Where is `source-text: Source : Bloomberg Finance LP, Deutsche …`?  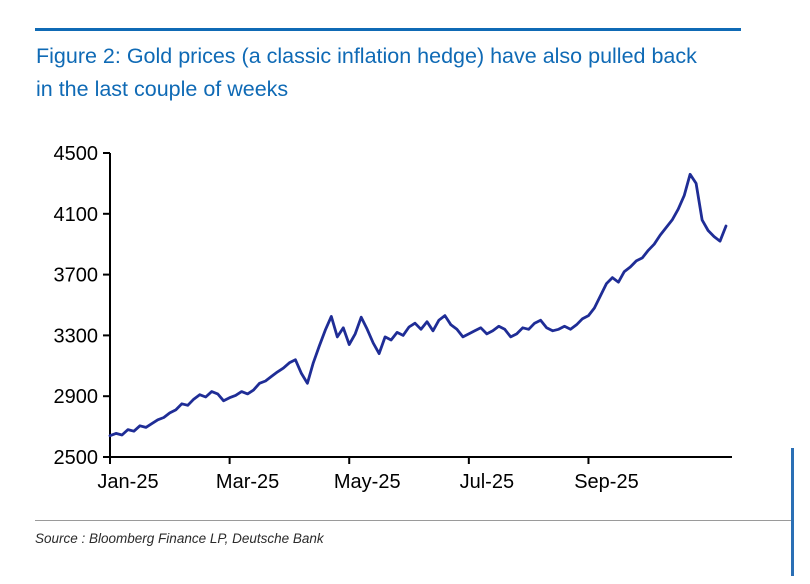
source-text: Source : Bloomberg Finance LP, Deutsche … is located at coordinates (179, 538).